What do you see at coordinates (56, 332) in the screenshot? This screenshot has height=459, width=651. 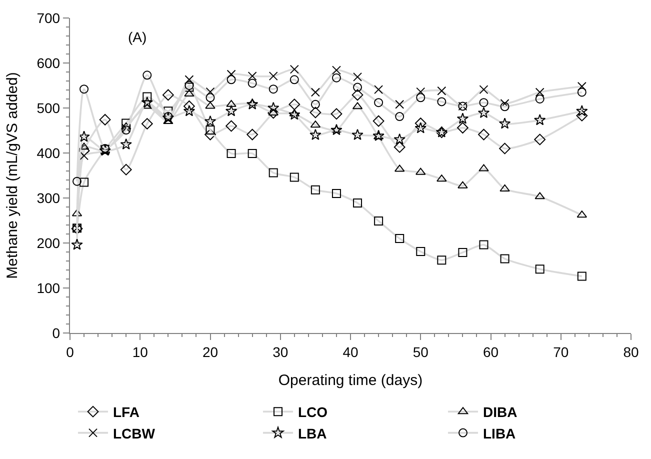 I see `y-tick-label: 0` at bounding box center [56, 332].